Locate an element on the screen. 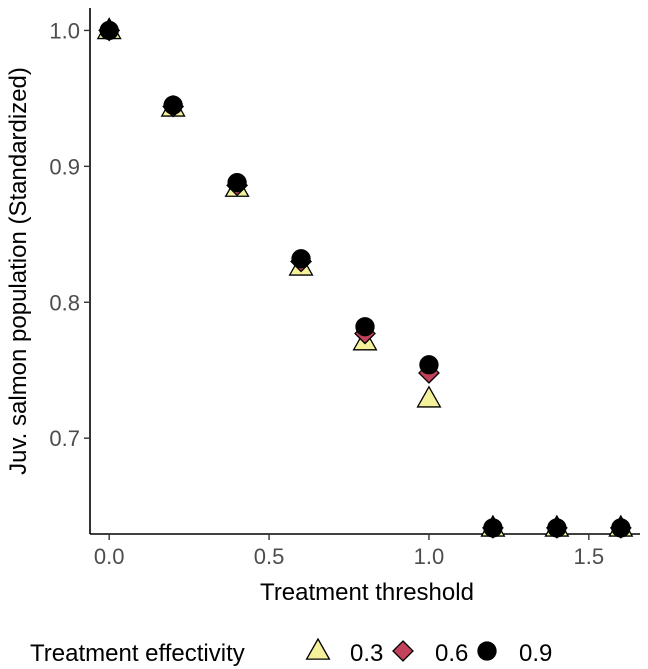 Image resolution: width=648 pixels, height=669 pixels. legend-title: Treatment effectivity is located at coordinates (137, 653).